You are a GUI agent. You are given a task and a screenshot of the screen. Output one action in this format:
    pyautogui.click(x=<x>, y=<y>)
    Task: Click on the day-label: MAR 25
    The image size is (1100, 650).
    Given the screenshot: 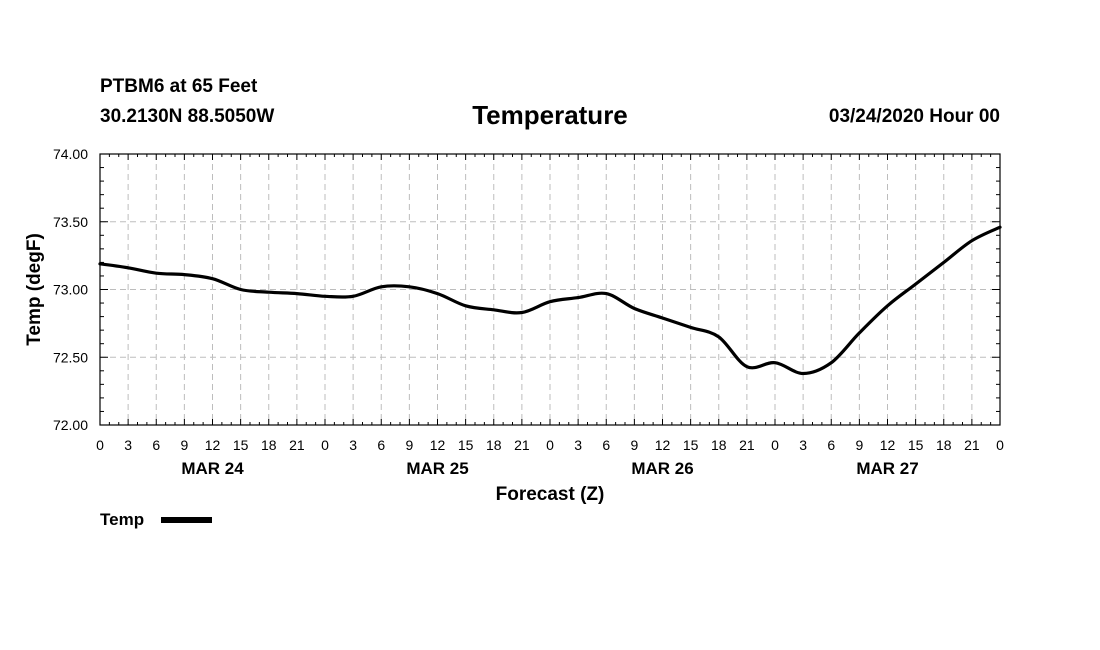 What is the action you would take?
    pyautogui.click(x=437, y=468)
    